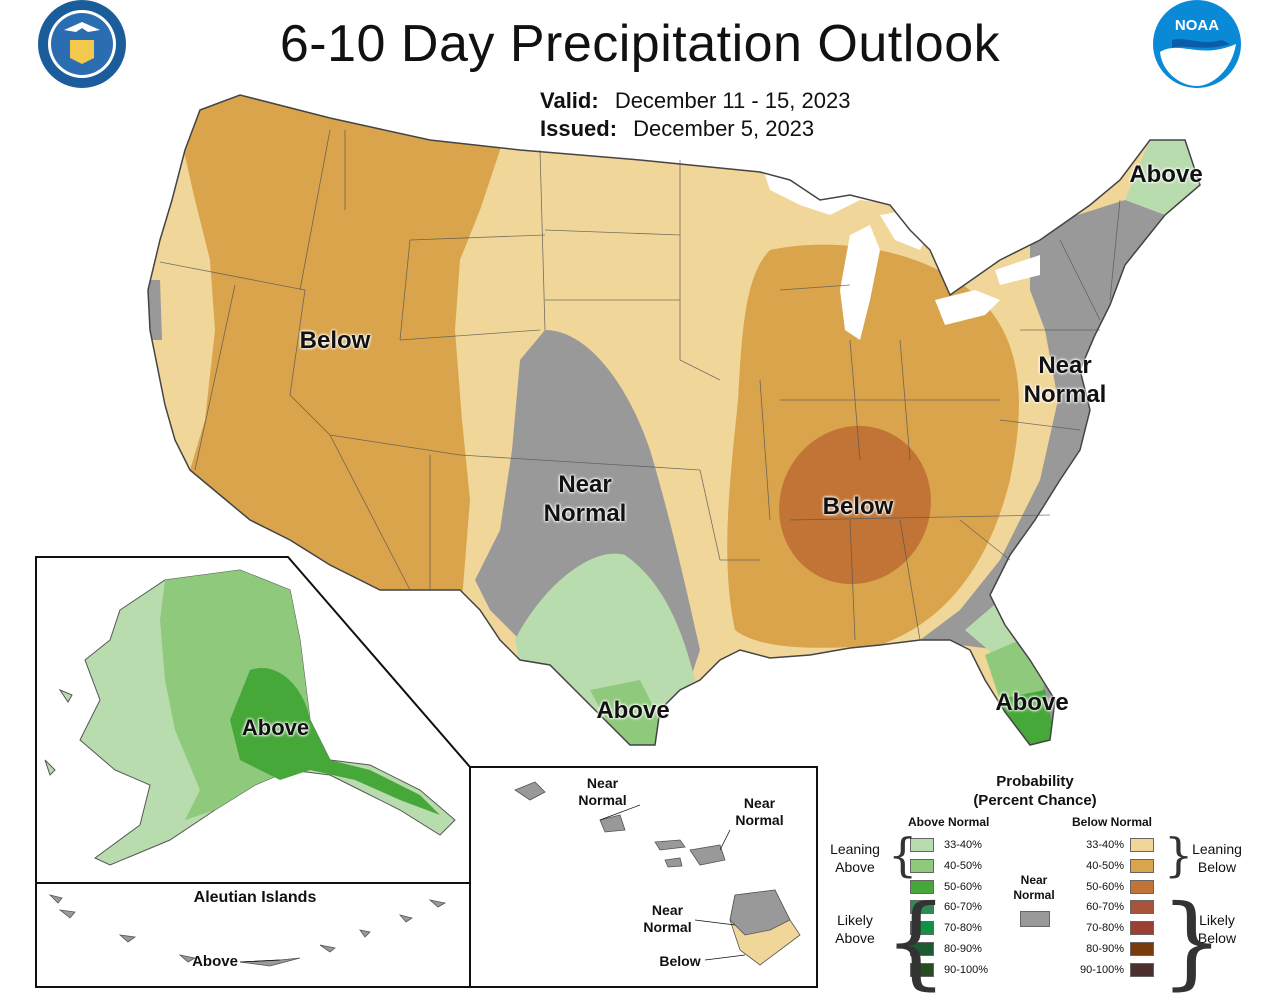 The height and width of the screenshot is (1000, 1280). Describe the element at coordinates (1197, 25) in the screenshot. I see `noaa-logo-text: NOAA` at that location.